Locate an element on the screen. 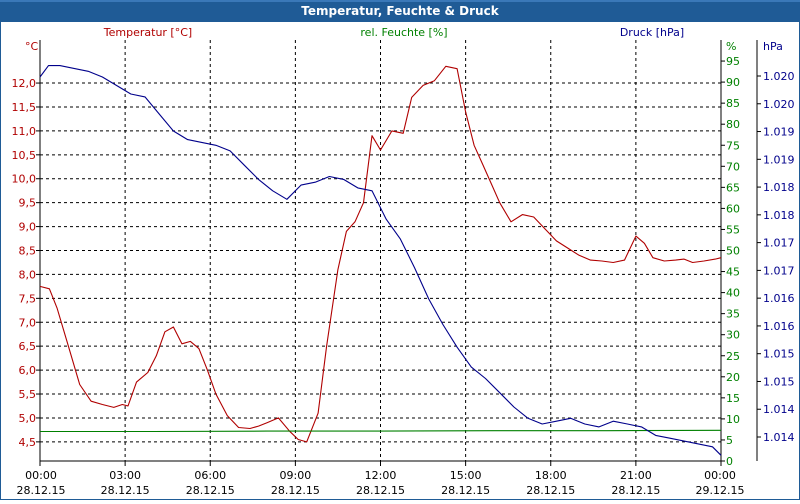 The image size is (800, 504). temperature-tick-label: 8,0 is located at coordinates (28, 274).